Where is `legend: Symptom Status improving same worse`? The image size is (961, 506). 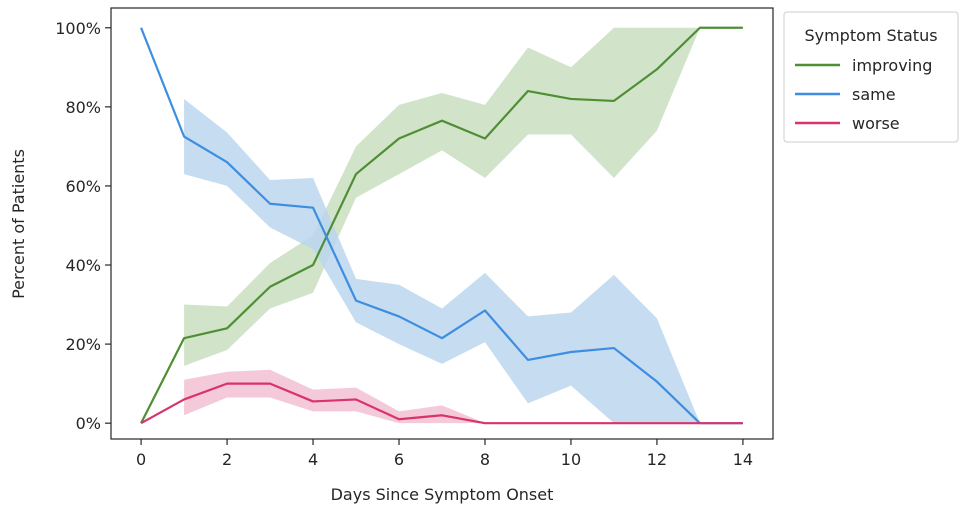
legend: Symptom Status improving same worse is located at coordinates (871, 77).